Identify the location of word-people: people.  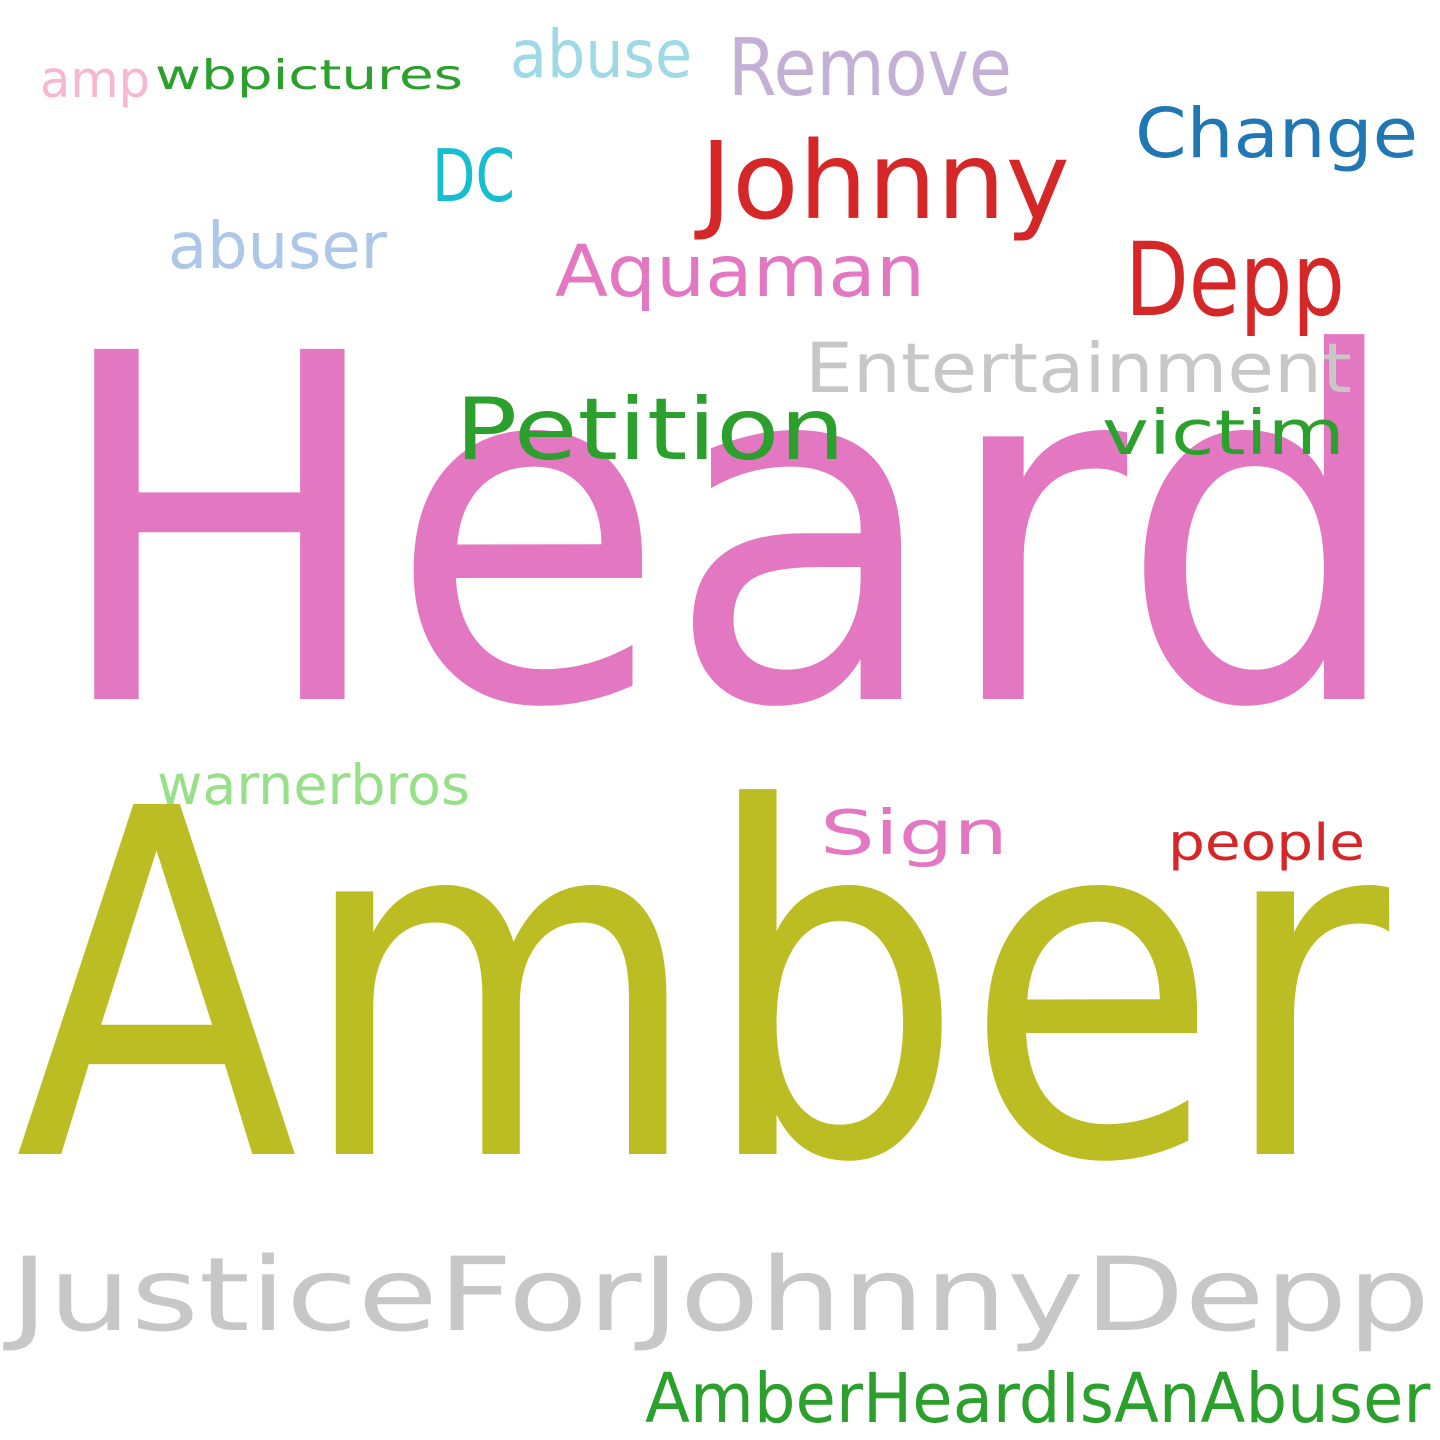
(1267, 843).